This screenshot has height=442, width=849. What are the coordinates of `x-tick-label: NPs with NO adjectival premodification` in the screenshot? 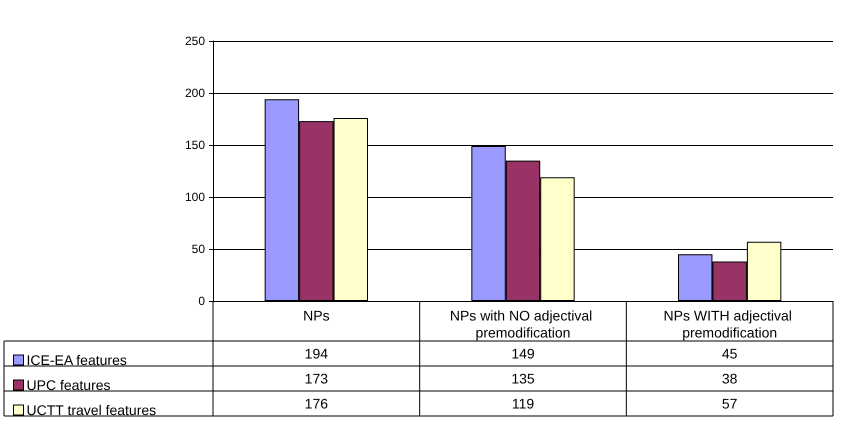 It's located at (523, 324).